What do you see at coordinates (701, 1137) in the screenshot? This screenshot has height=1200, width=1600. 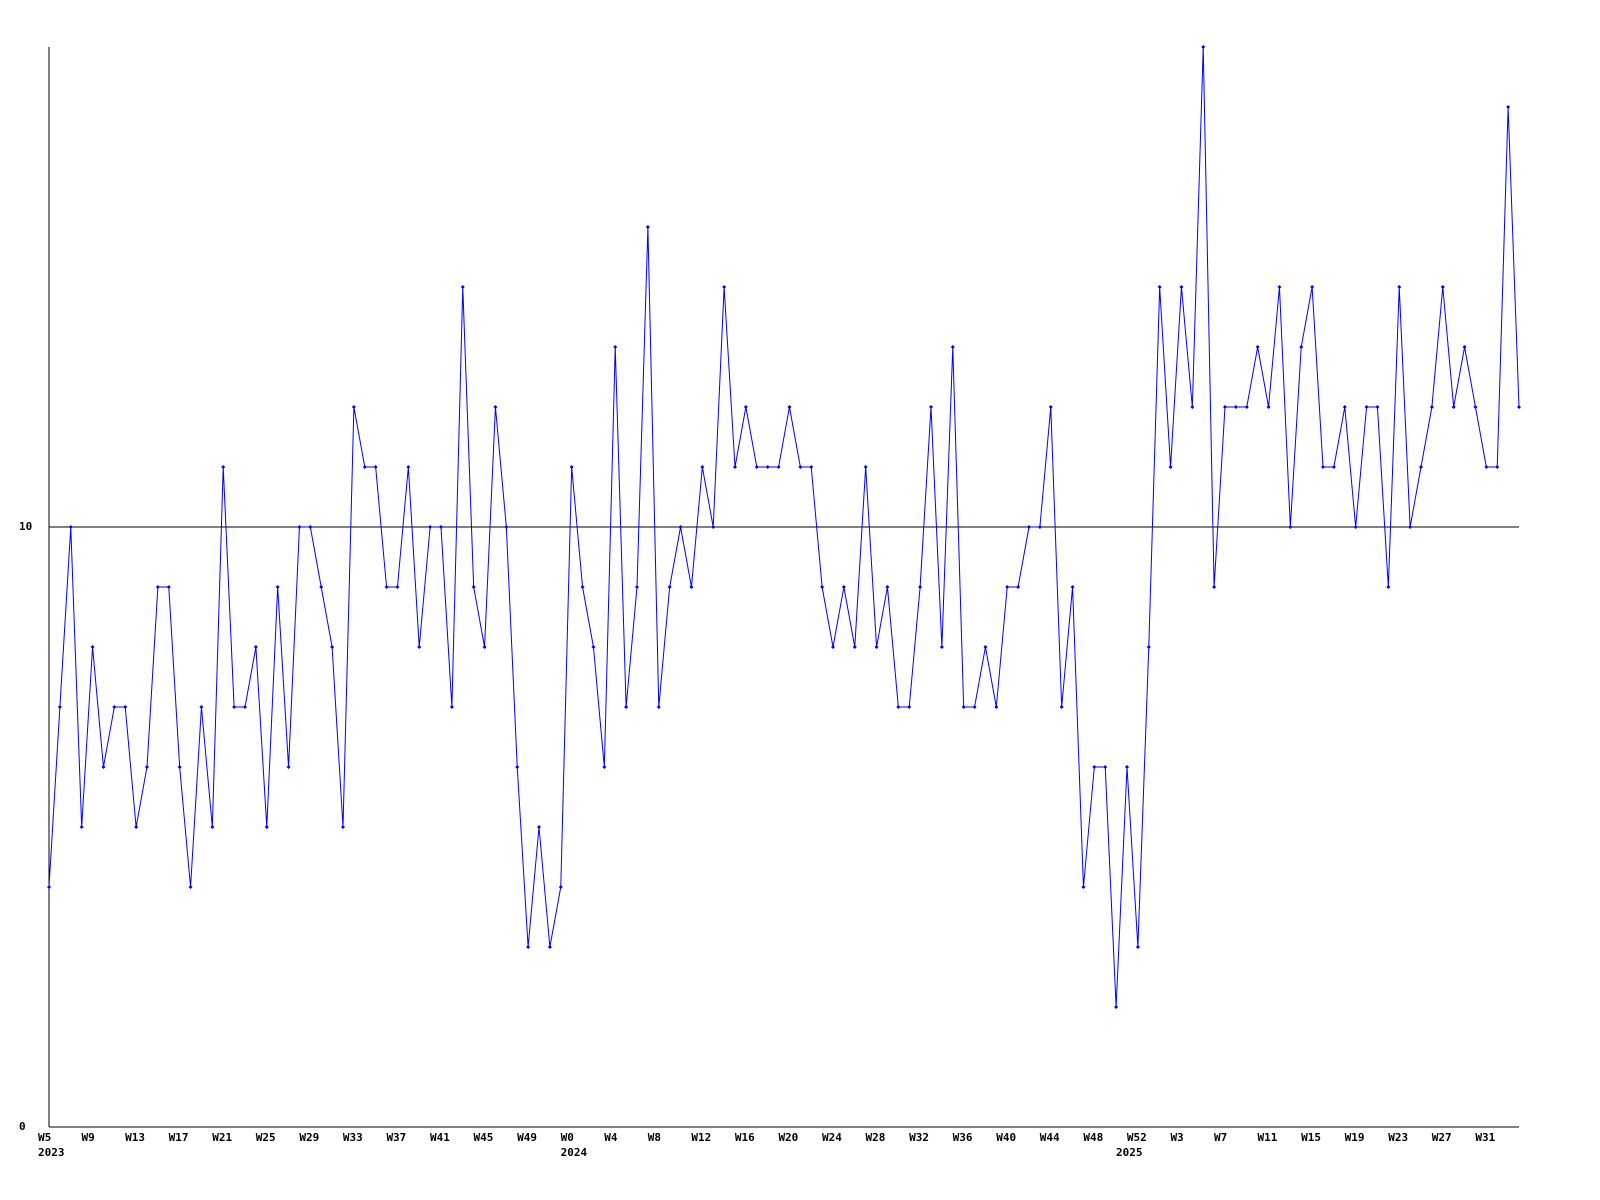 I see `x-tick-label: W12` at bounding box center [701, 1137].